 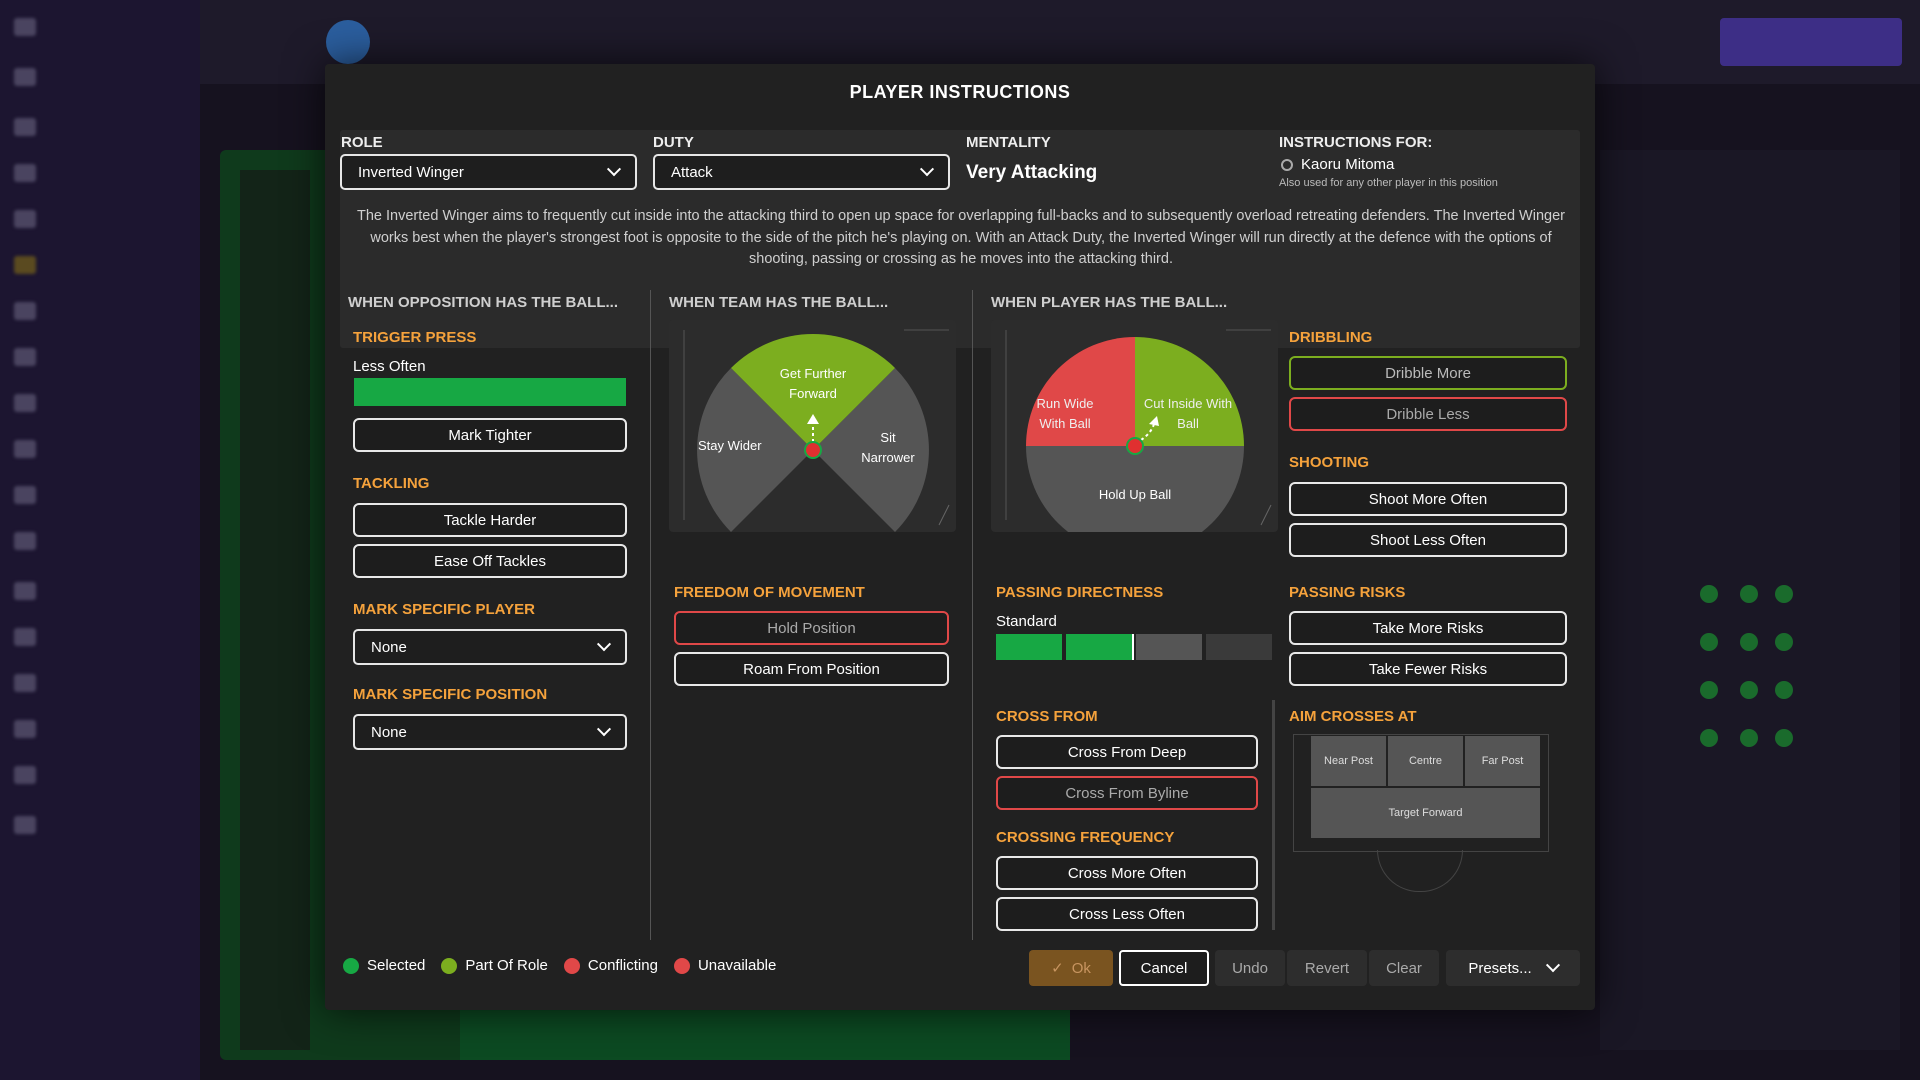 I want to click on team-movement-panel, so click(x=812, y=426).